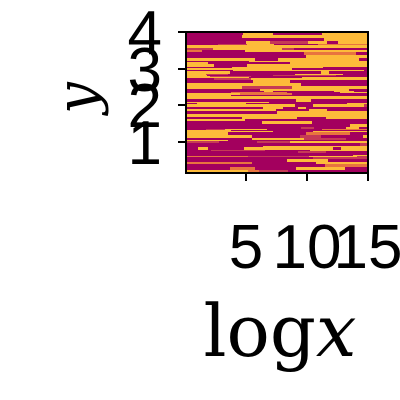  I want to click on x-tick-label-5: 5, so click(246, 247).